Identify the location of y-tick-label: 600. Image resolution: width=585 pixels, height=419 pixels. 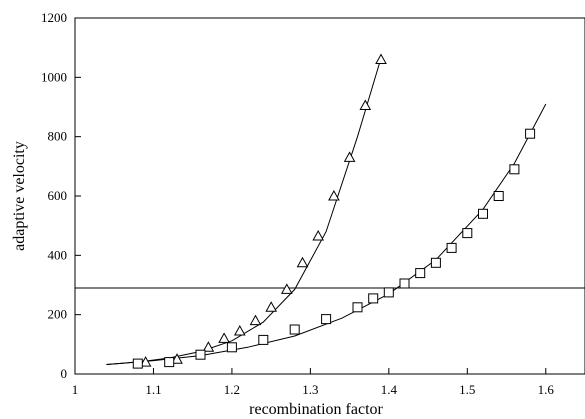
(58, 195).